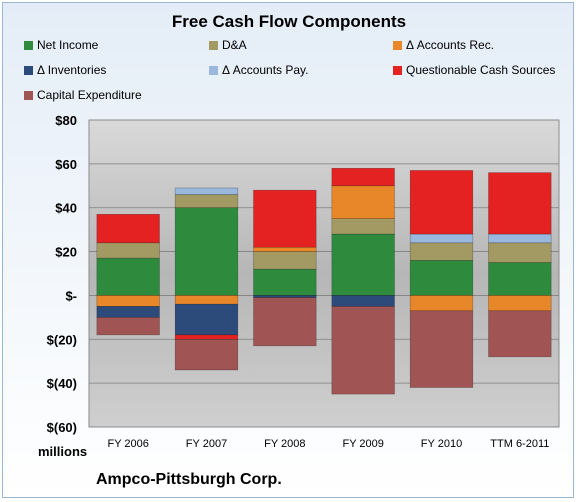  Describe the element at coordinates (62, 383) in the screenshot. I see `y-tick-label: $(40)` at that location.